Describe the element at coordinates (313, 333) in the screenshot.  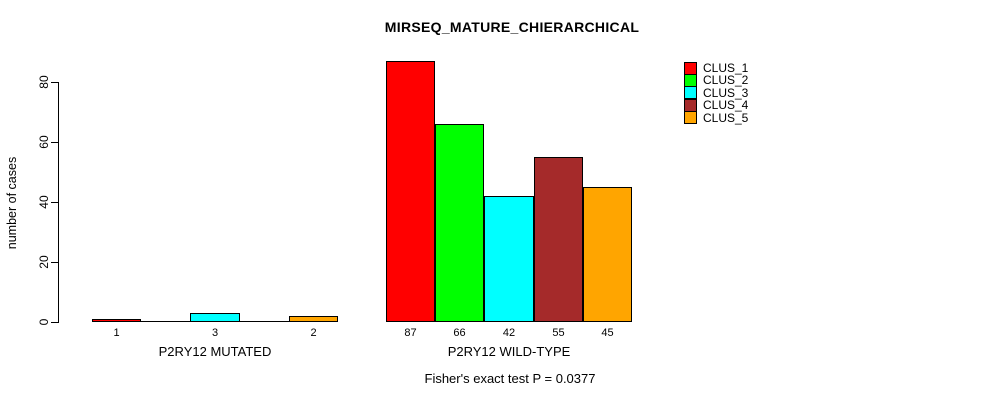
I see `bar-value-label: 2` at that location.